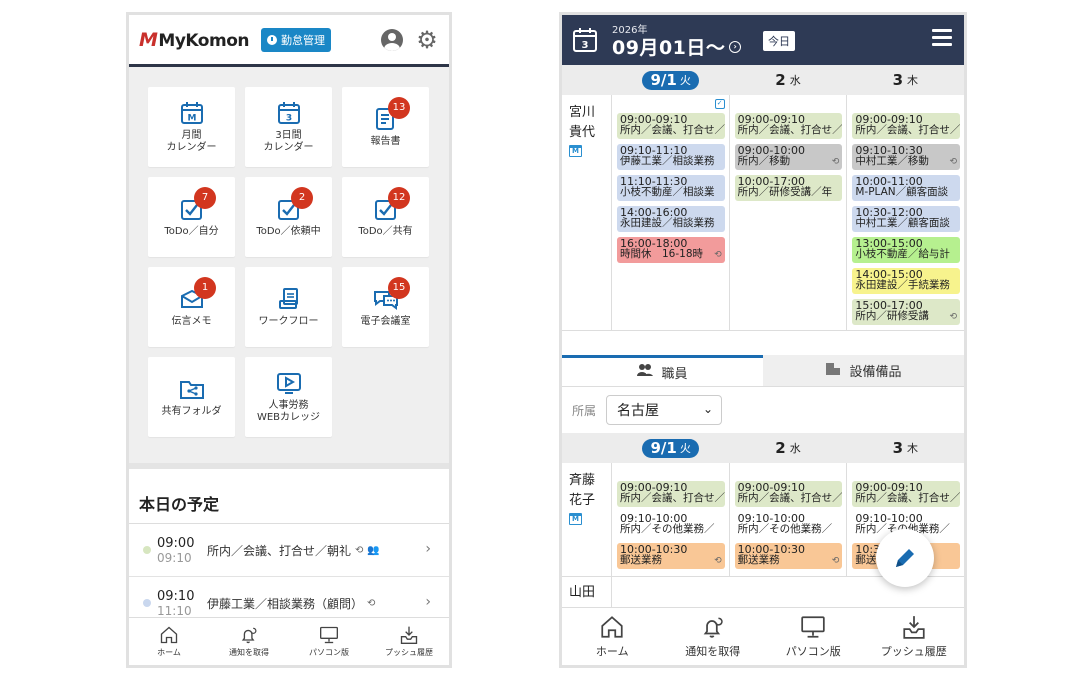 The image size is (1080, 680). What do you see at coordinates (654, 150) in the screenshot?
I see `event-time: 09:10-11:10` at bounding box center [654, 150].